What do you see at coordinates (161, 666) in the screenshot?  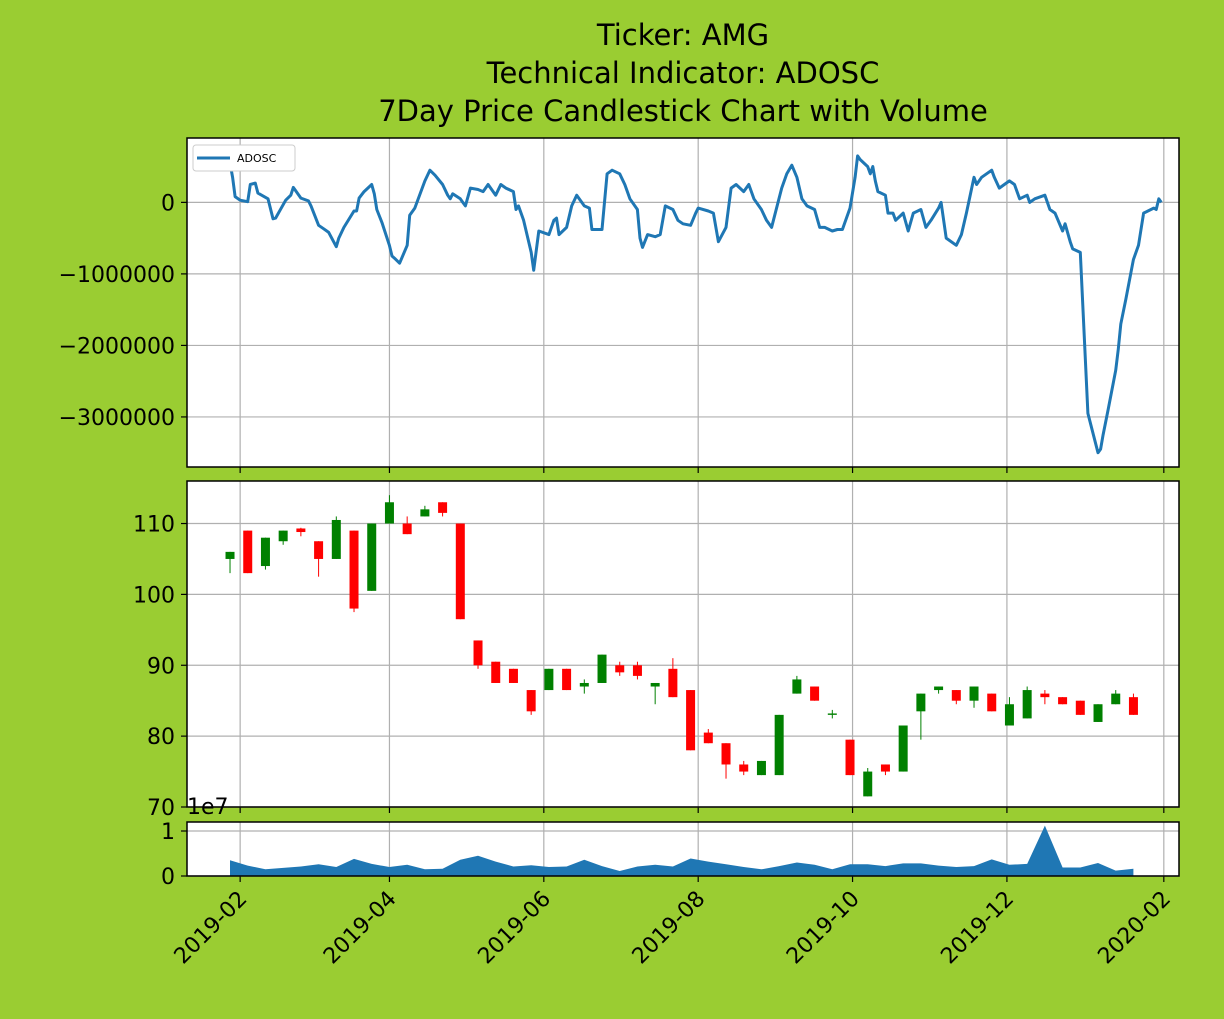 I see `price-y-tick-label: 90` at bounding box center [161, 666].